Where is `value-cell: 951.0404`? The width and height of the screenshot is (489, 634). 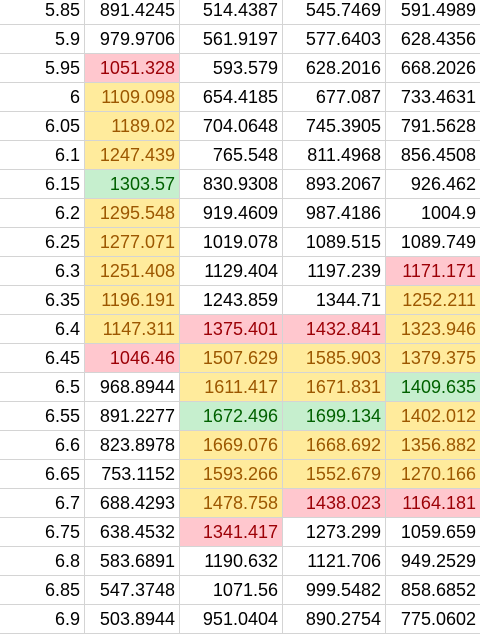
value-cell: 951.0404 is located at coordinates (231, 619).